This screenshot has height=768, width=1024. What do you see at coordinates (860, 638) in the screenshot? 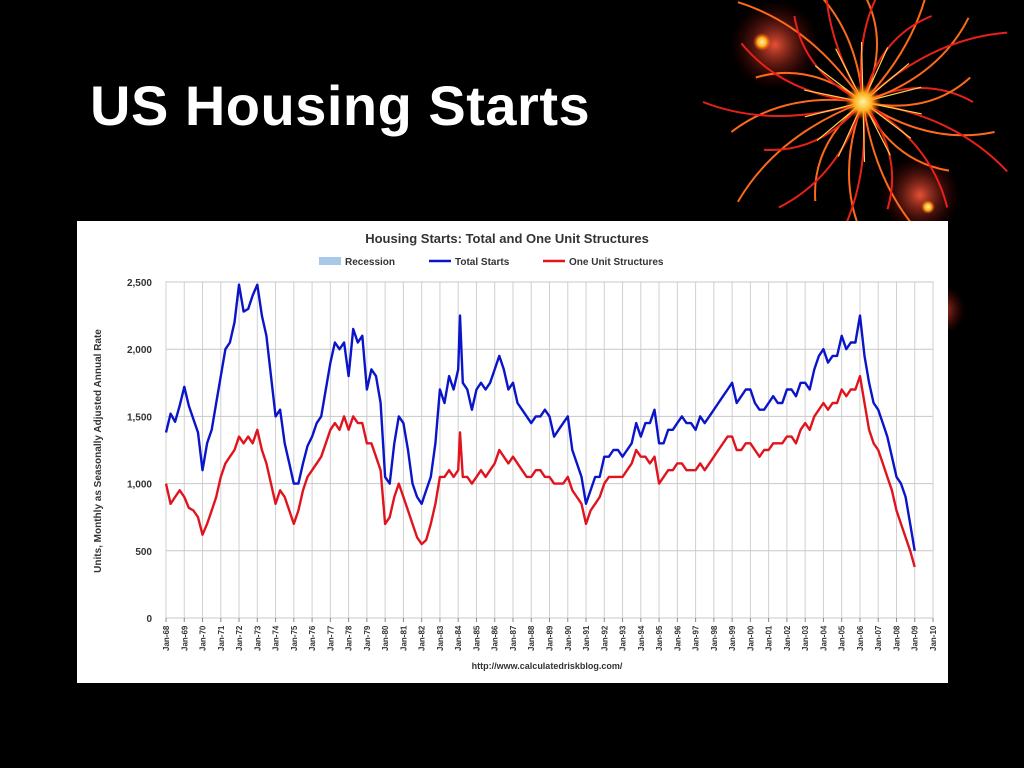
I see `x-tick-label: Jan-06` at bounding box center [860, 638].